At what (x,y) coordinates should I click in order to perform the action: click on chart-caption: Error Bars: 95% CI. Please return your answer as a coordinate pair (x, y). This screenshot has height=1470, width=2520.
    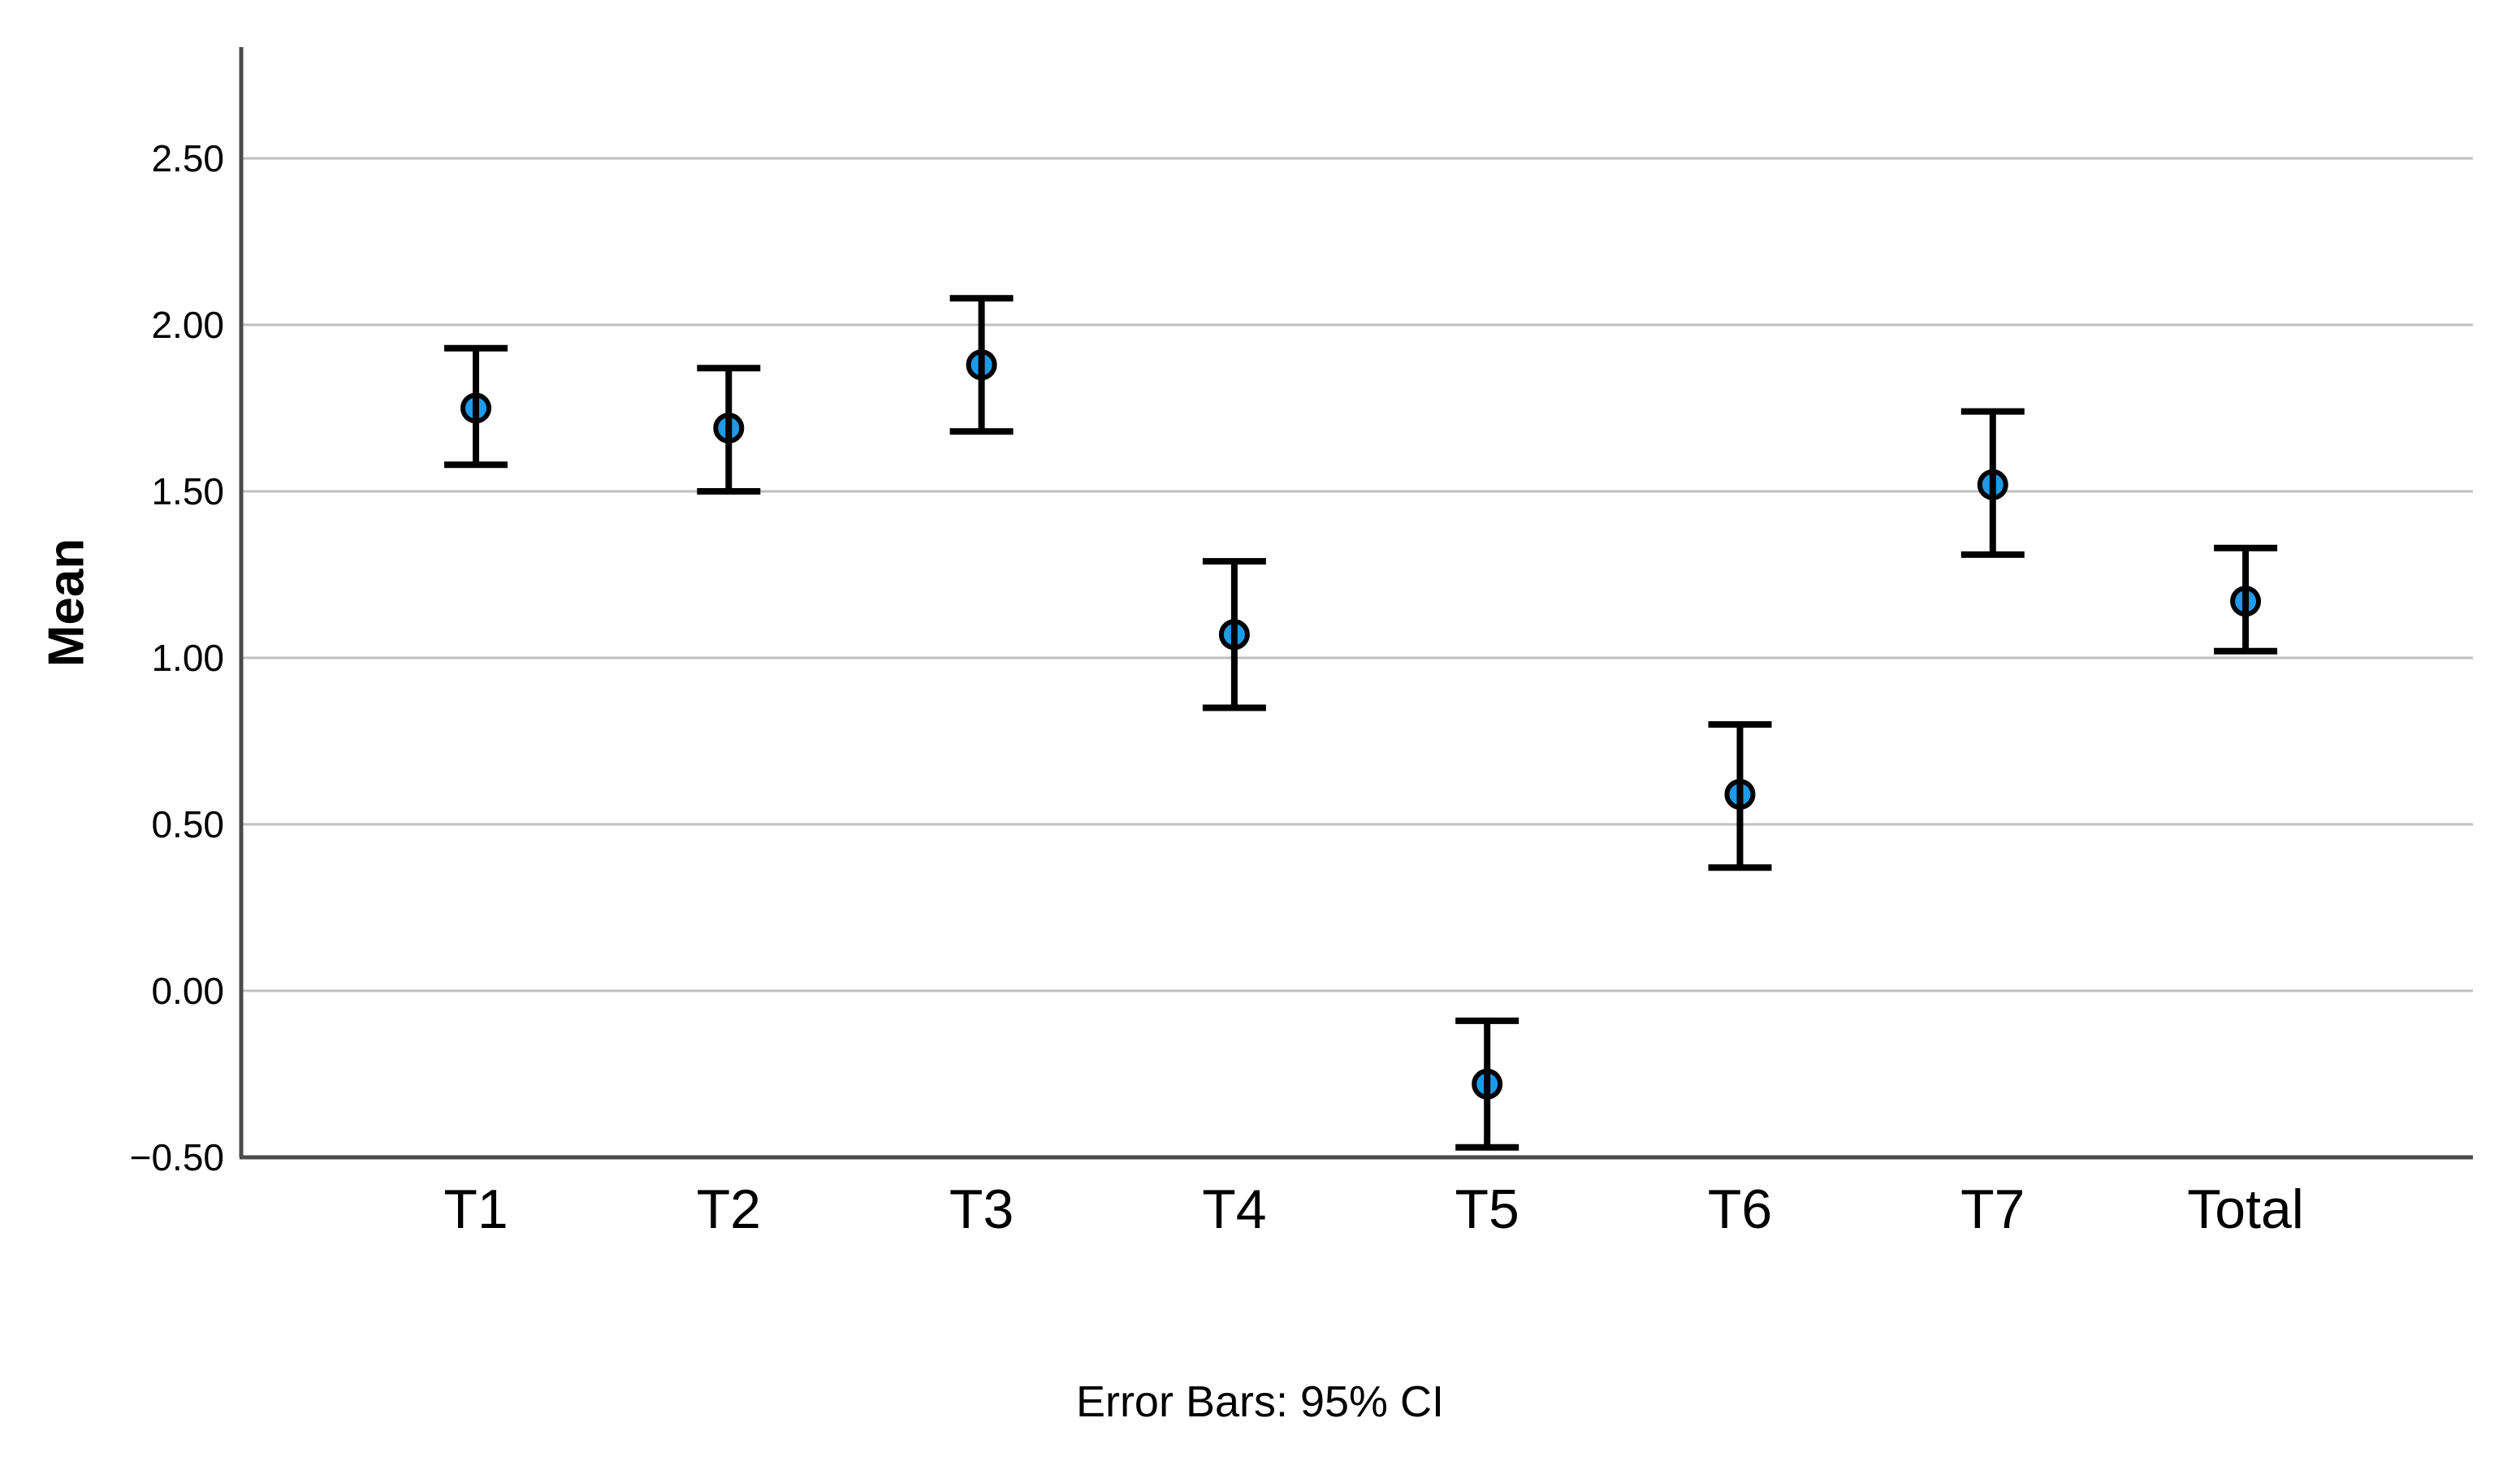
    Looking at the image, I should click on (1260, 1401).